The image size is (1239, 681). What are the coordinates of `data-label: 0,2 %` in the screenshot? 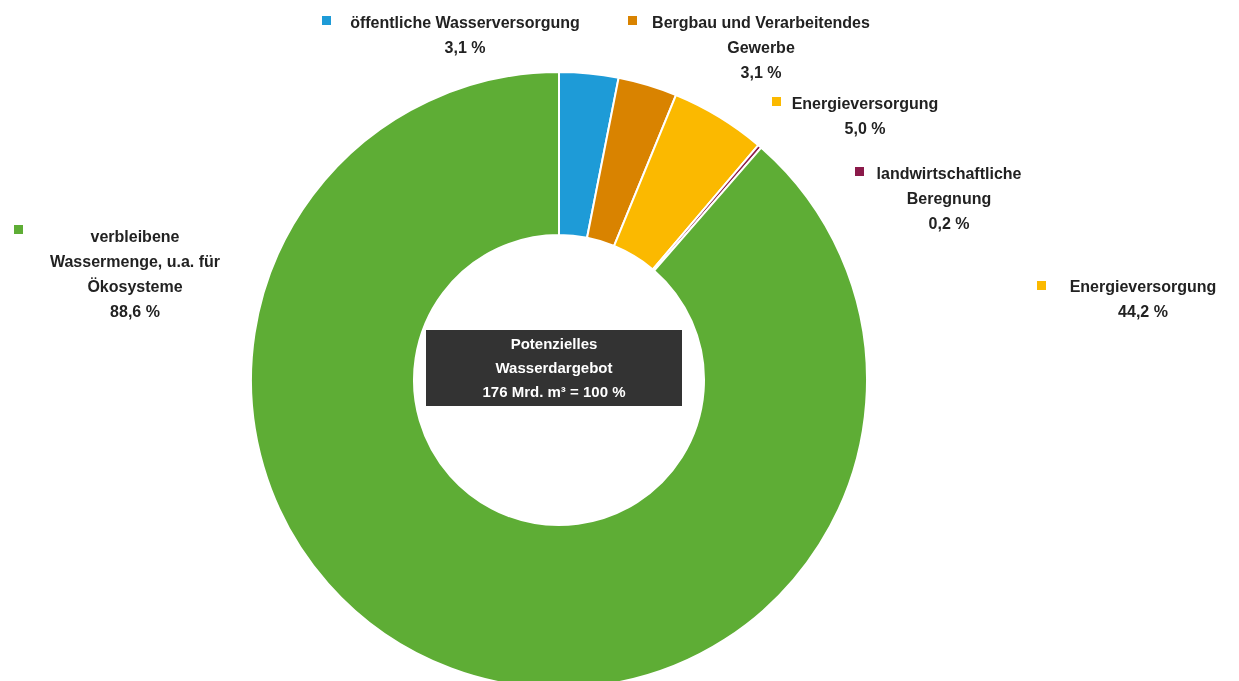 It's located at (949, 224).